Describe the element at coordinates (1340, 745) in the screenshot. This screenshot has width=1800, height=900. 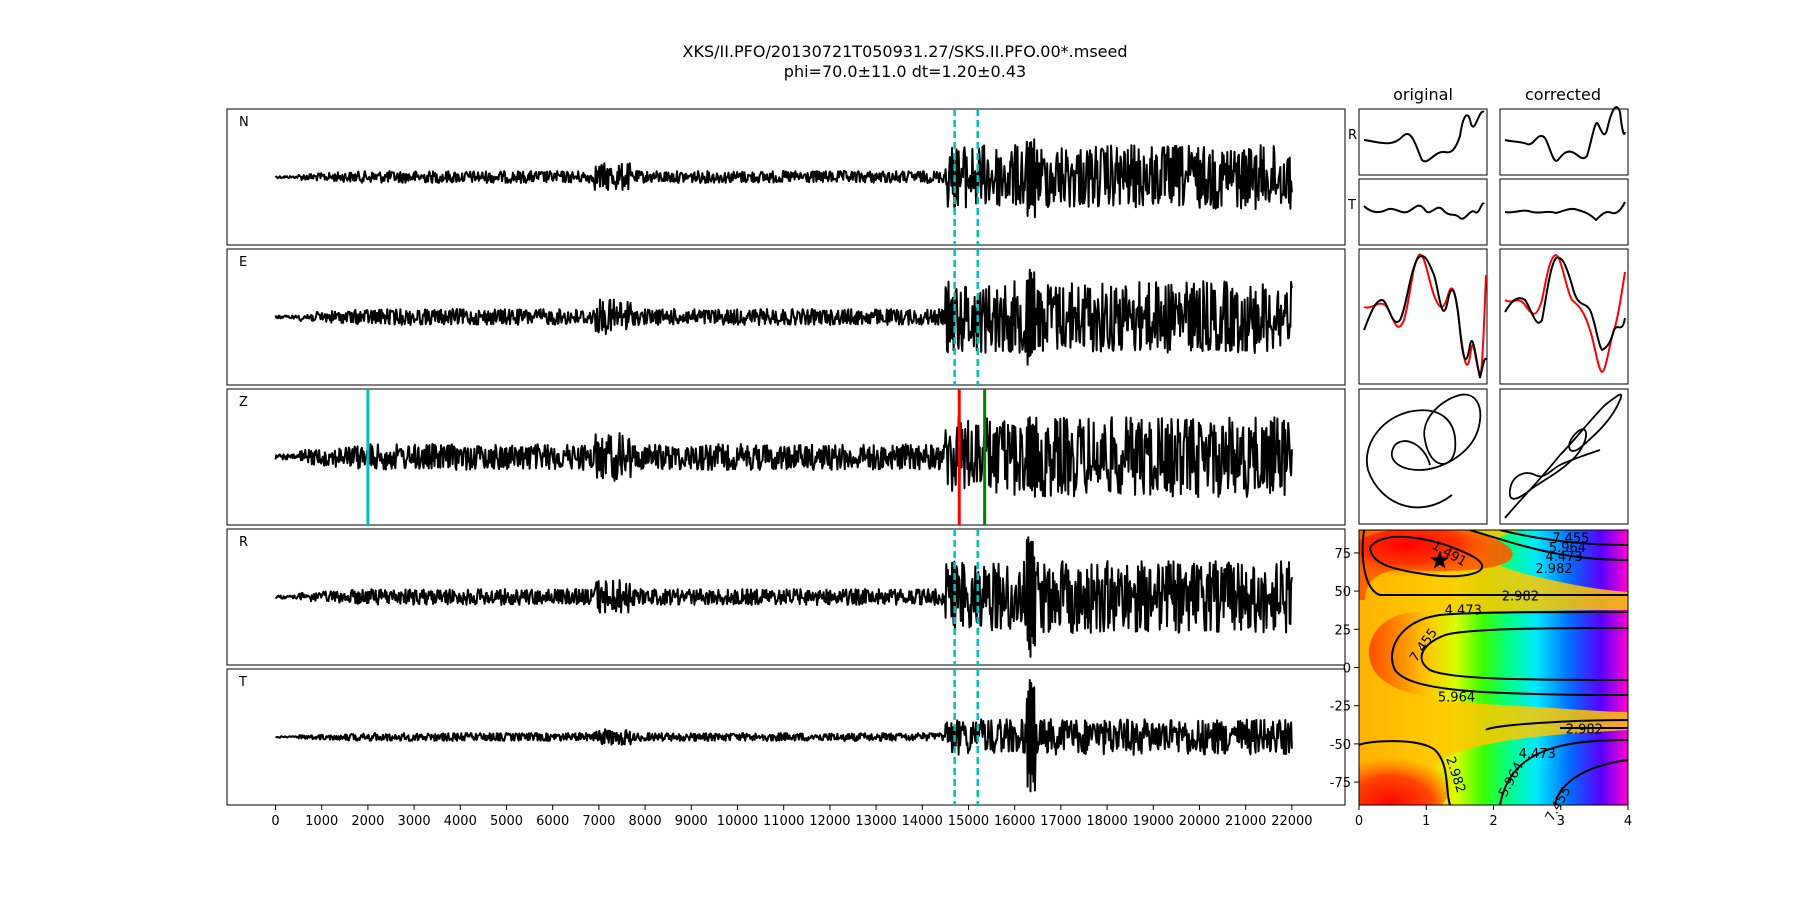
I see `heatmap-y-tick-label: -50` at that location.